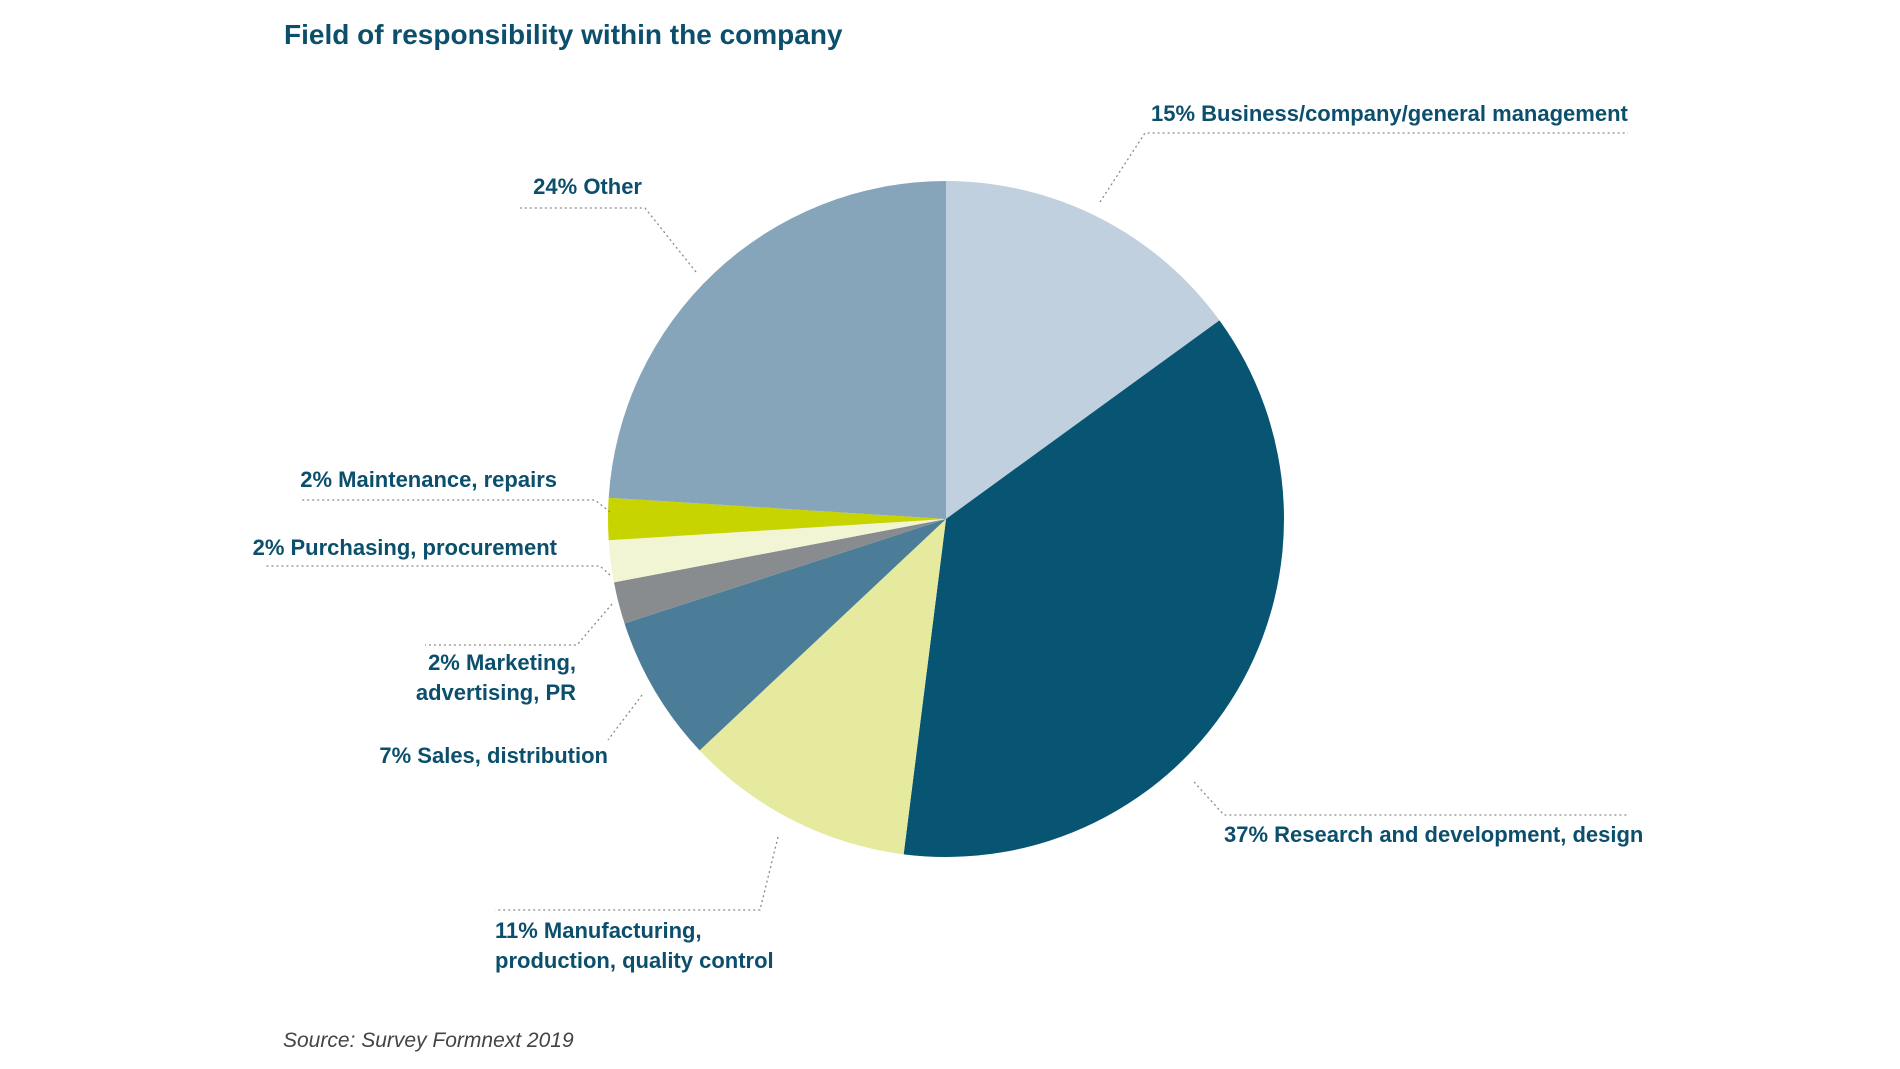 This screenshot has width=1900, height=1069. I want to click on slice-label-line: 15% Business/company/general management, so click(1390, 113).